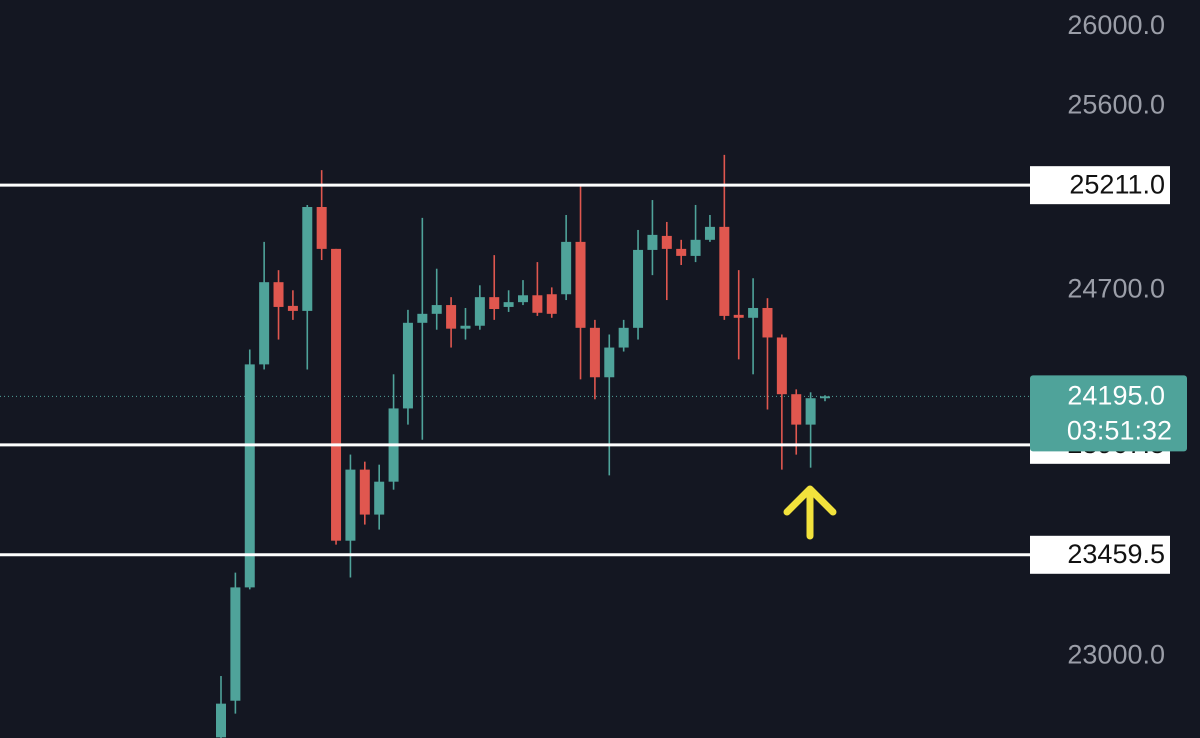 The image size is (1200, 738). I want to click on level-label: 23459.5, so click(1116, 554).